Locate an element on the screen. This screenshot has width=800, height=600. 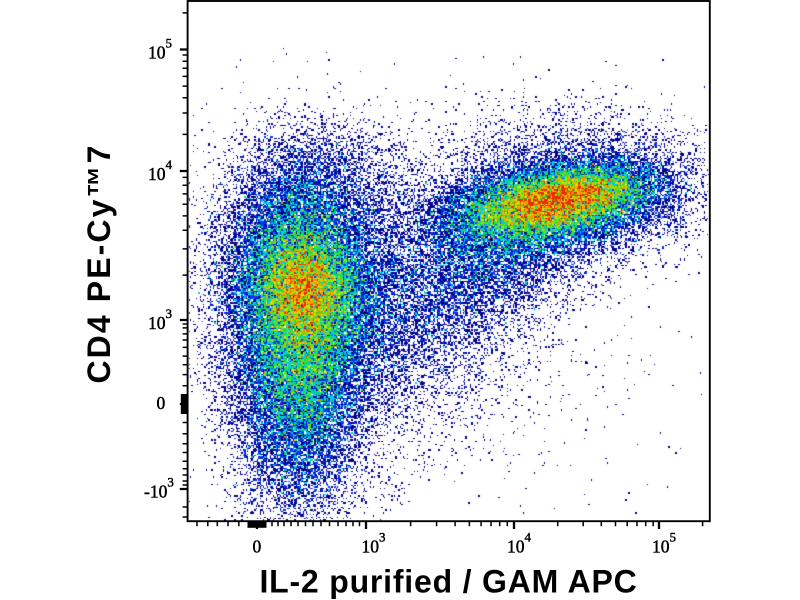
svg-text: CD4 PE-Cy™7 is located at coordinates (99, 263).